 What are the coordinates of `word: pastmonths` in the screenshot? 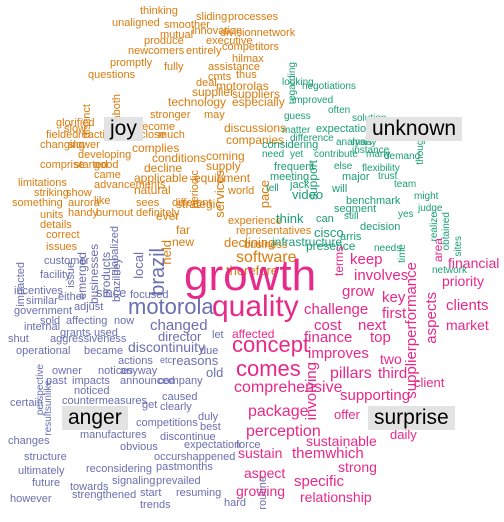 It's located at (184, 467).